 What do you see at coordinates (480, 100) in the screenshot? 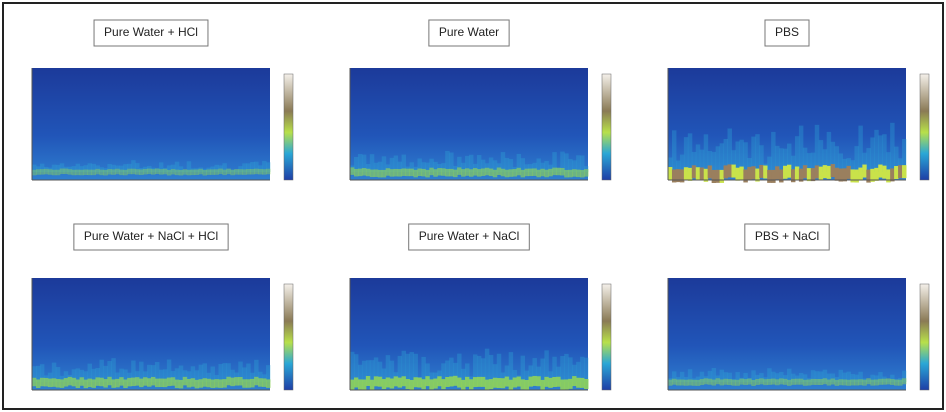
I see `panel: Pure Water` at bounding box center [480, 100].